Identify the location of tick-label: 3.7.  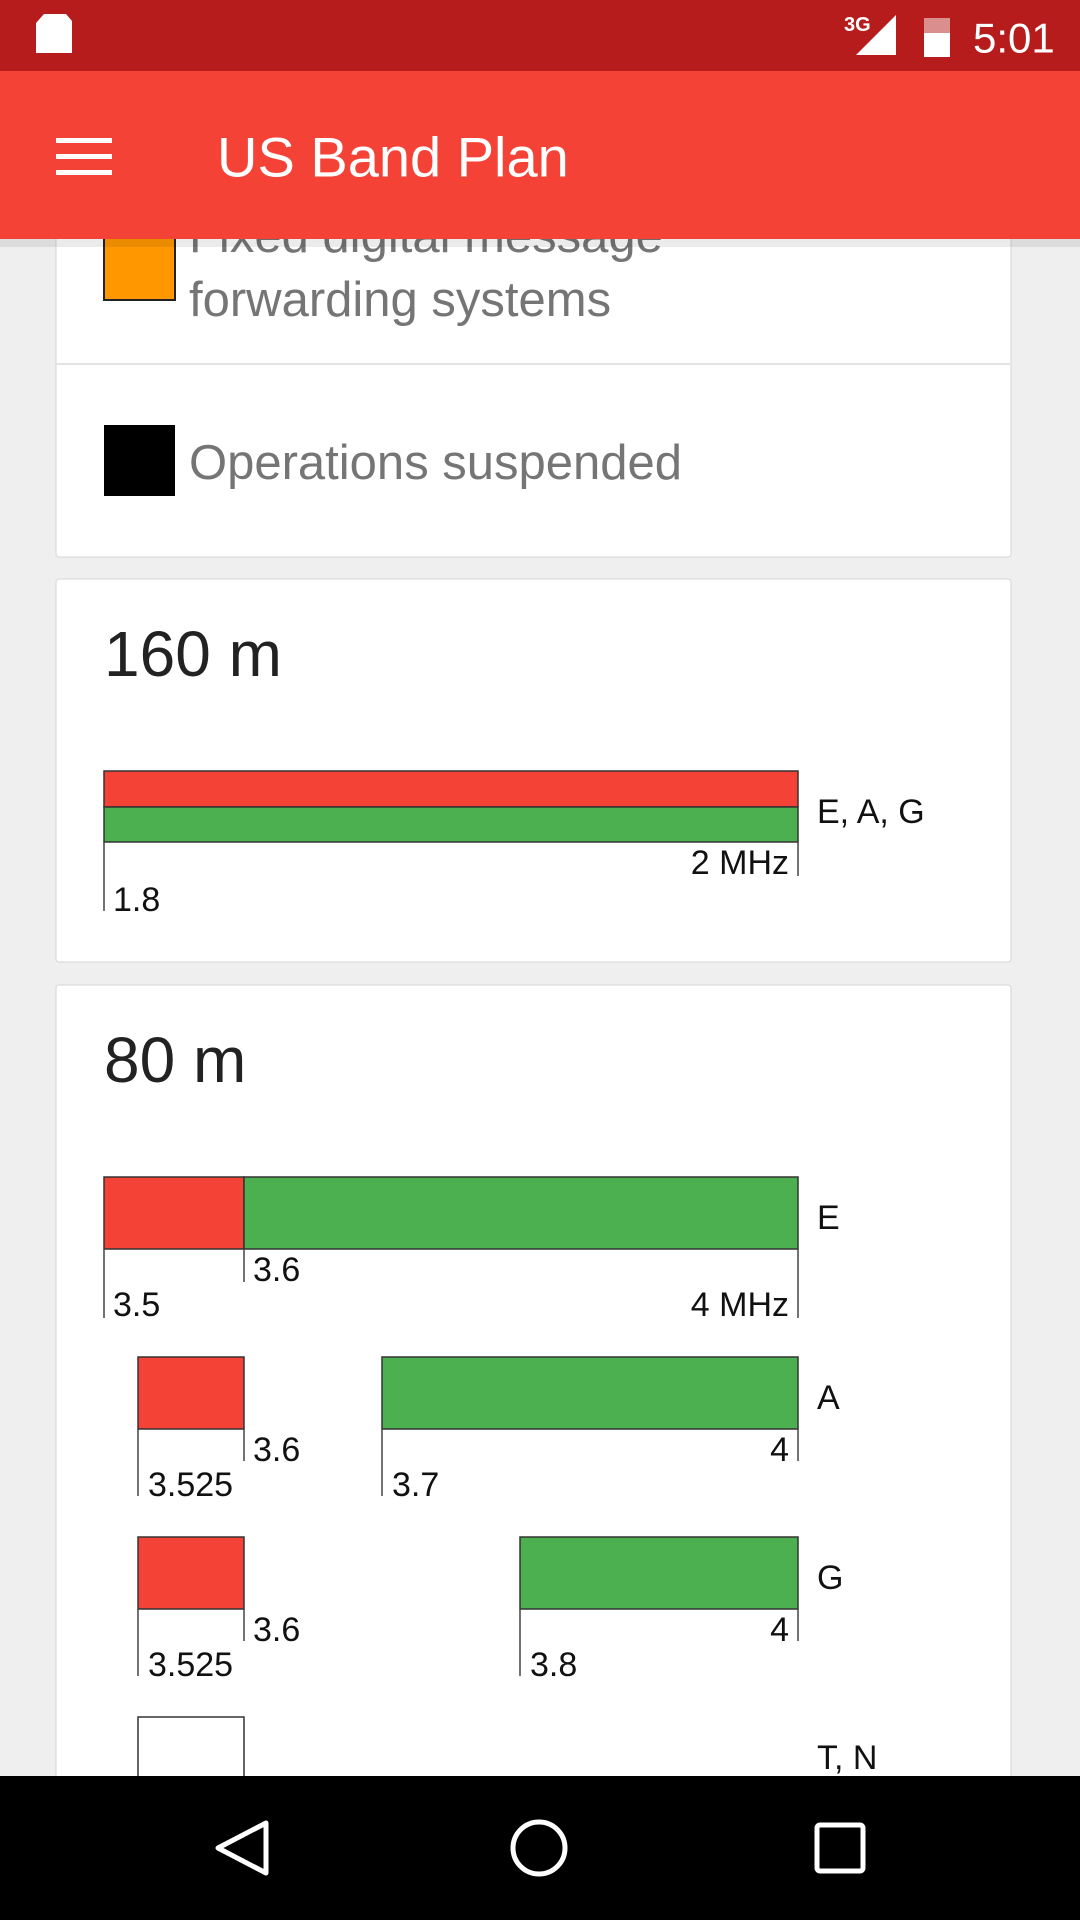
(415, 1485).